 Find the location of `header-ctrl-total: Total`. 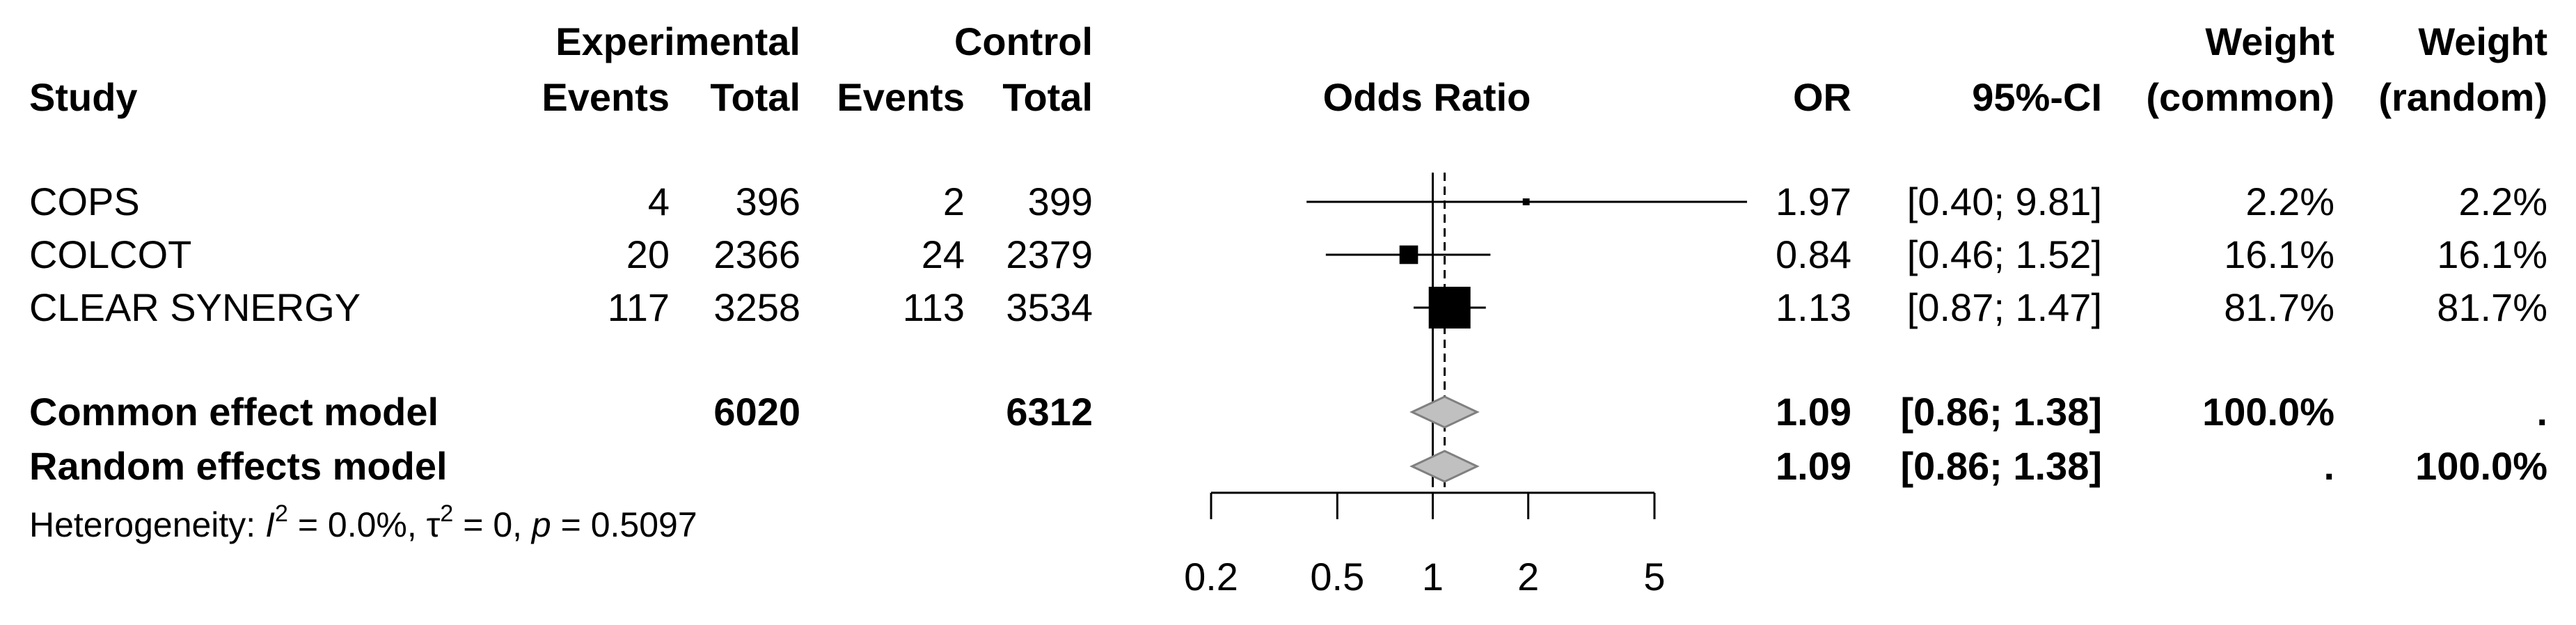

header-ctrl-total: Total is located at coordinates (1047, 97).